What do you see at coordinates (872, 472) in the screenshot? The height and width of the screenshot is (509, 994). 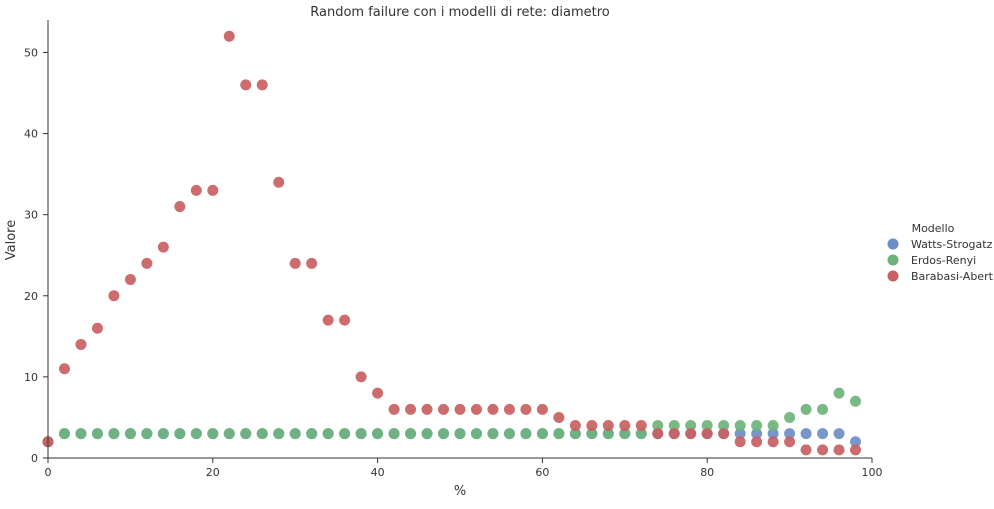 I see `x-tick-label: 100` at bounding box center [872, 472].